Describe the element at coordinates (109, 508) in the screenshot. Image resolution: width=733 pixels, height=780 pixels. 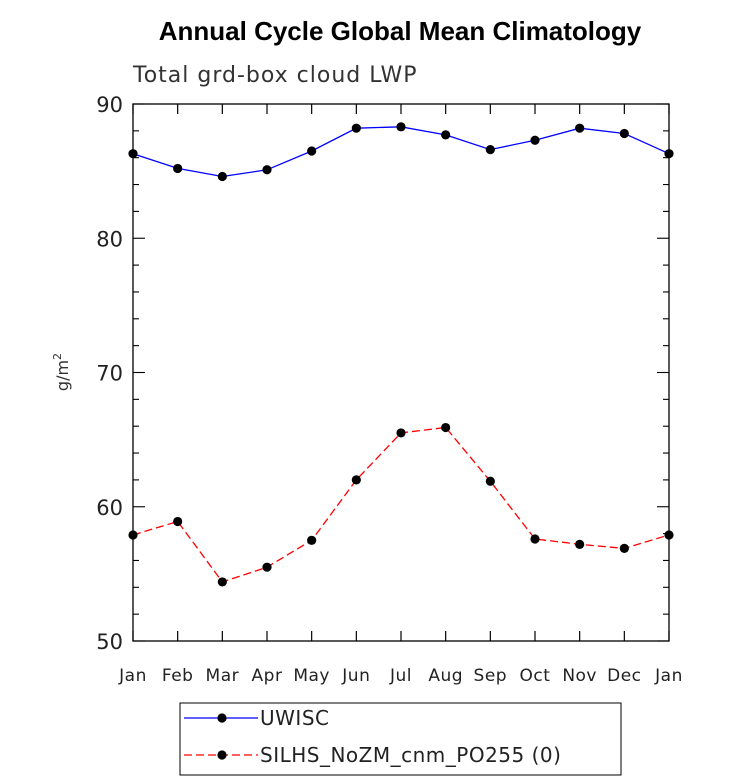
I see `y-tick-label: 60` at that location.